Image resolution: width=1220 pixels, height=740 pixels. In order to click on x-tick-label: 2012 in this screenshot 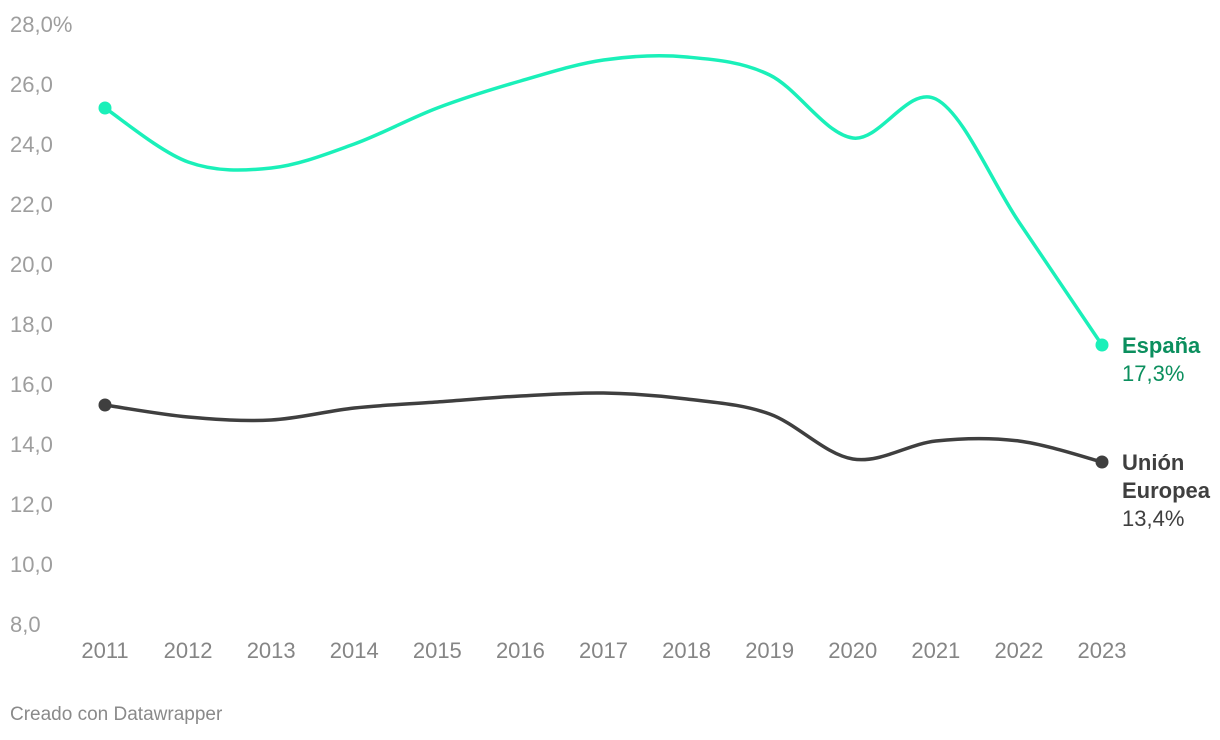, I will do `click(188, 650)`.